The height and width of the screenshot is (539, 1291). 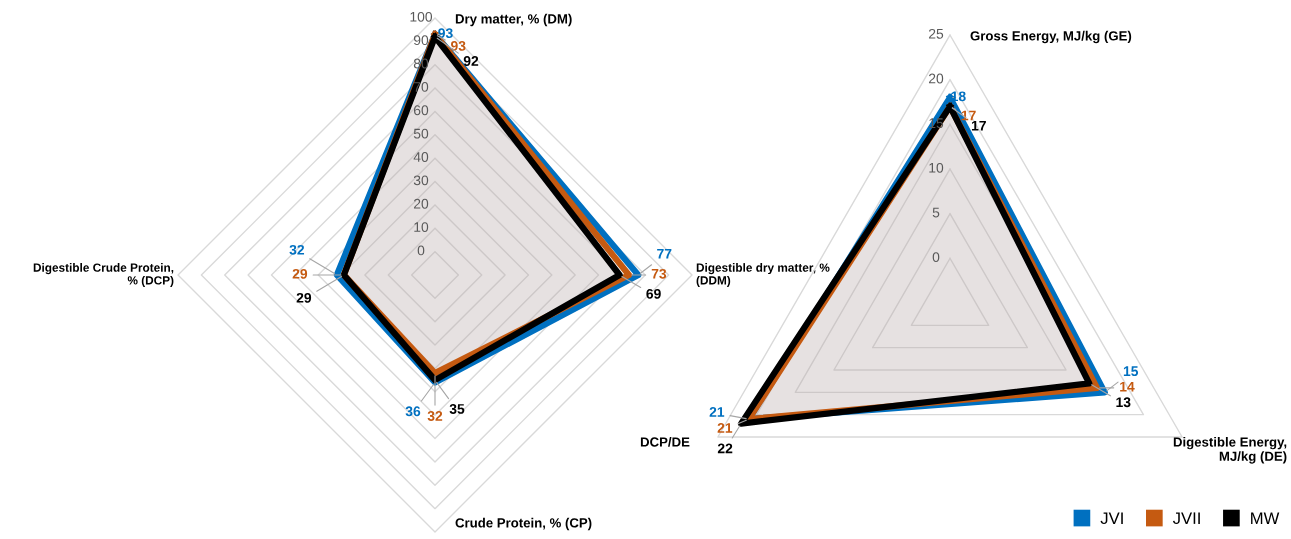 I want to click on spoke-label: DCP/DE, so click(x=665, y=442).